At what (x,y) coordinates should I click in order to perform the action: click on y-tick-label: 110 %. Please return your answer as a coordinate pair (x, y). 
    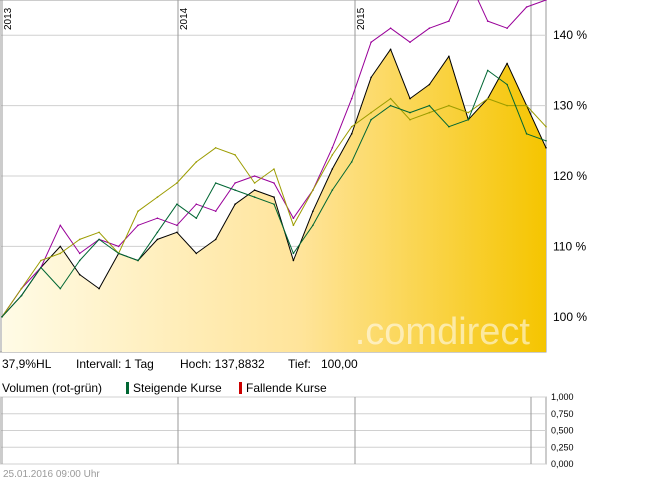
    Looking at the image, I should click on (569, 246).